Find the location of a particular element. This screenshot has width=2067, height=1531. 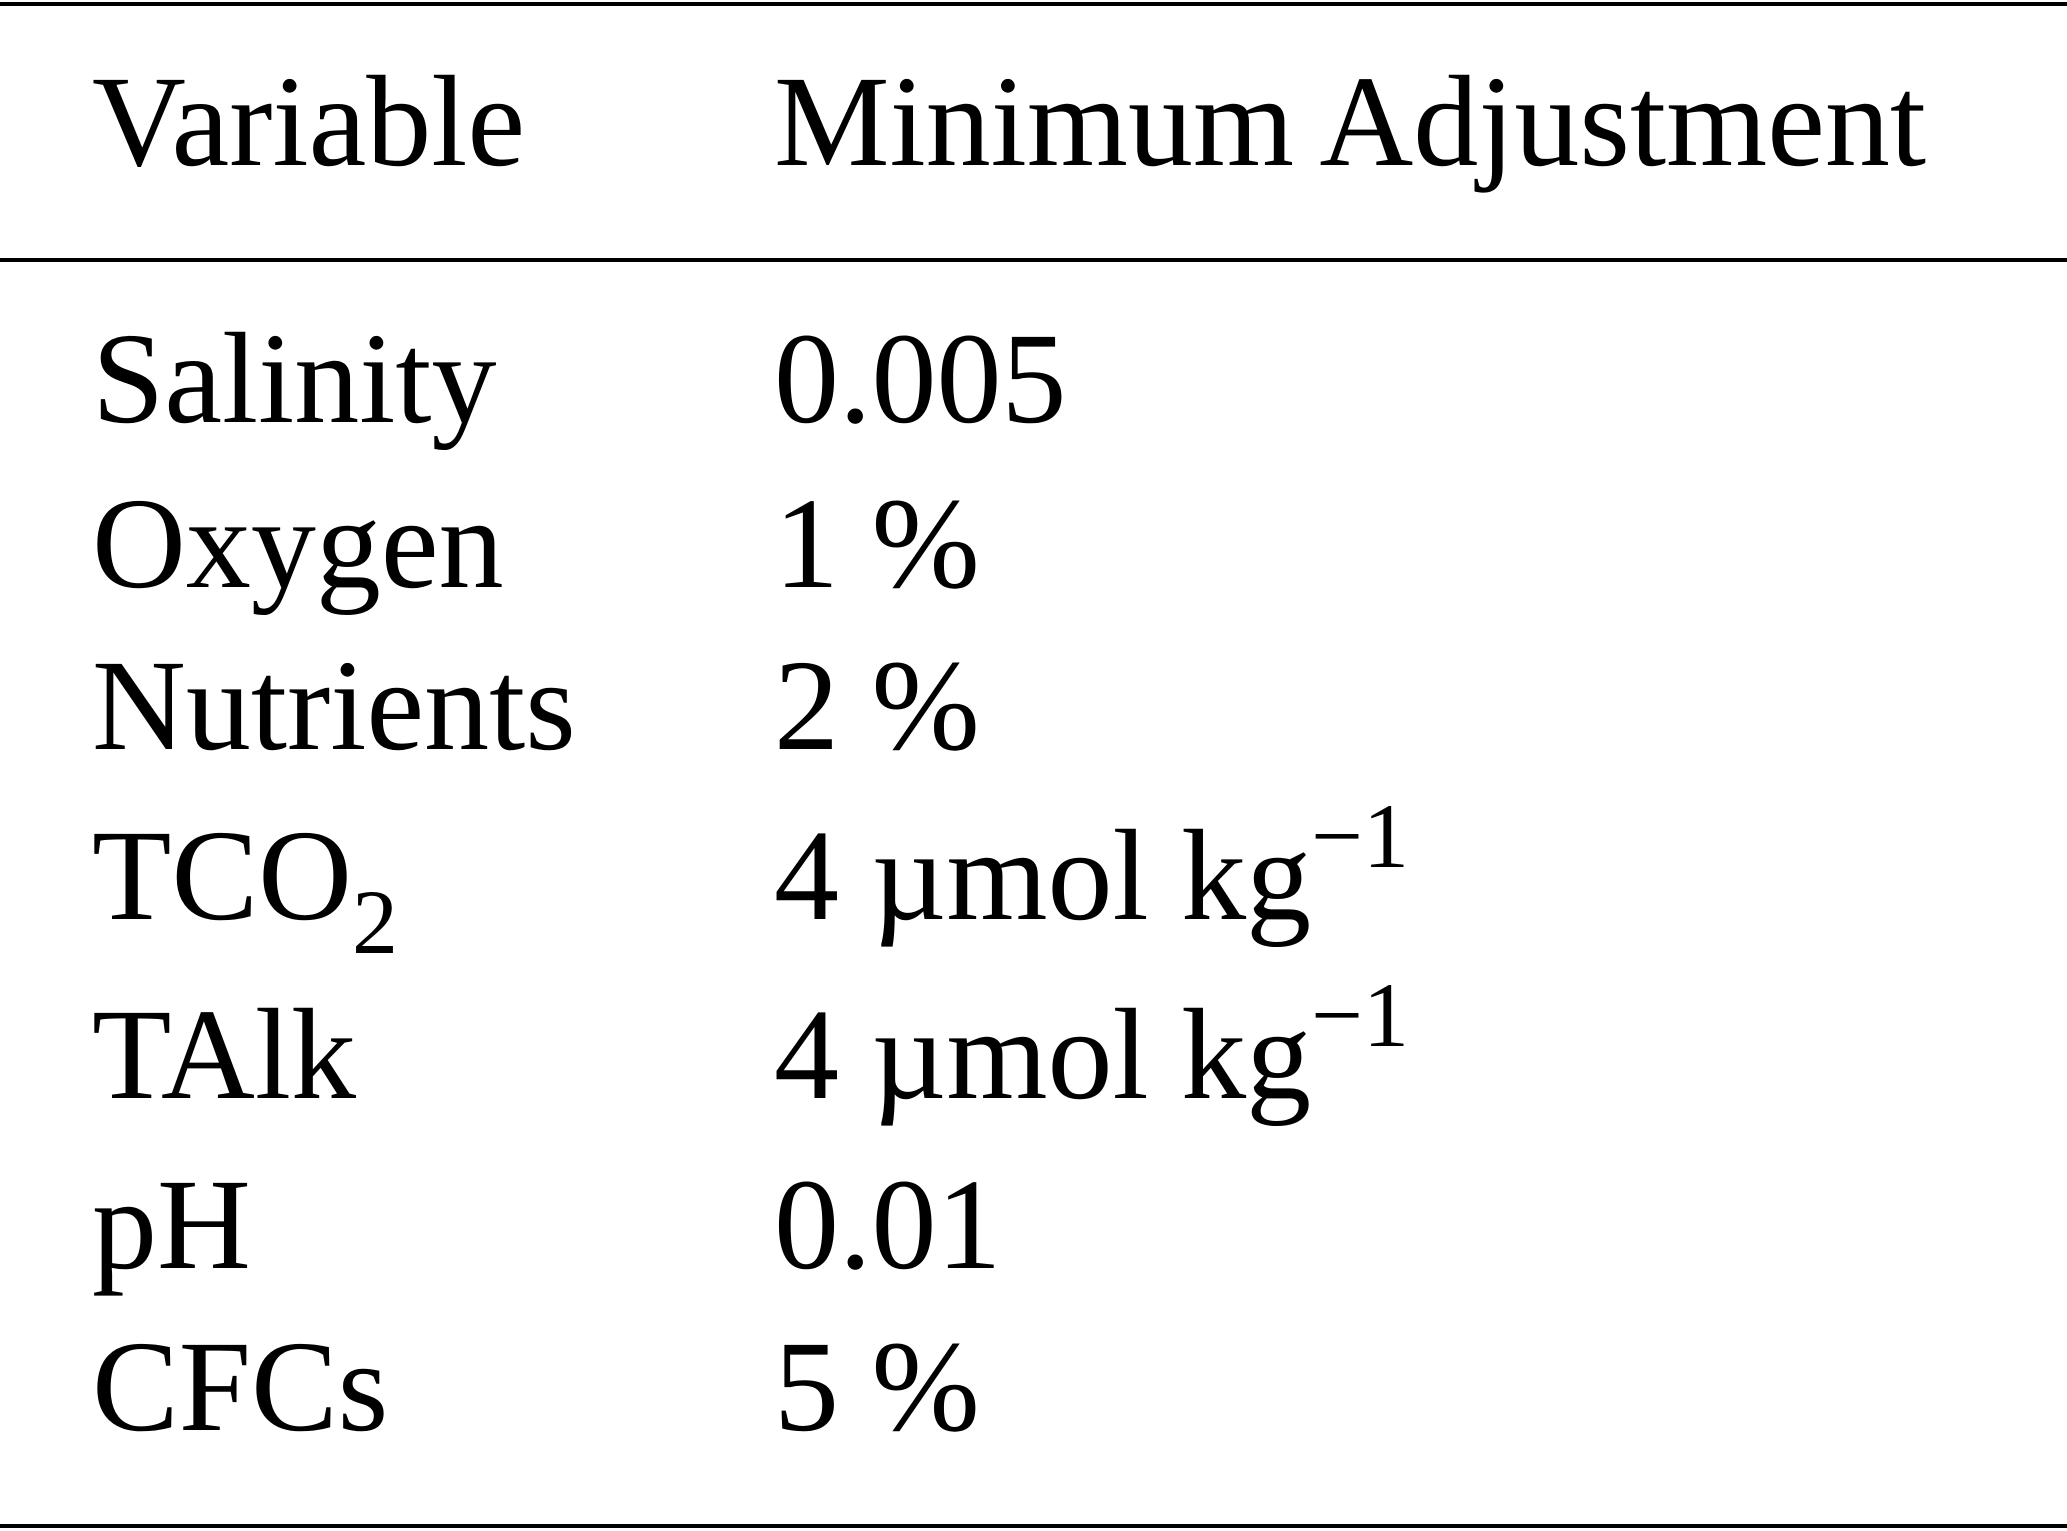

adjustment-text: 5 % is located at coordinates (877, 1387).